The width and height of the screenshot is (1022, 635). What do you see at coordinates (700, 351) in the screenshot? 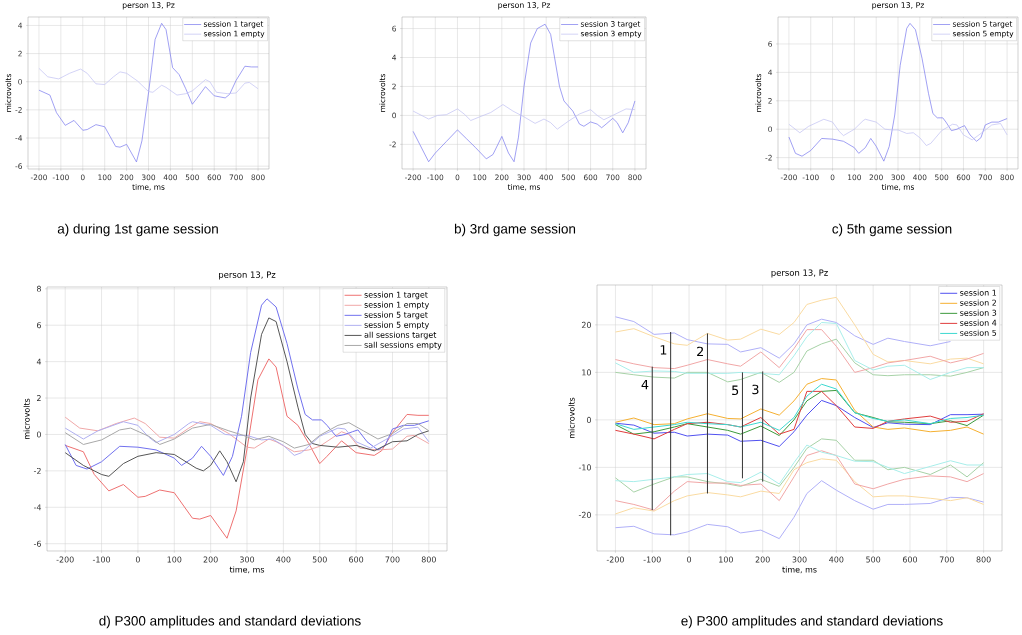
I see `annotation: 2` at bounding box center [700, 351].